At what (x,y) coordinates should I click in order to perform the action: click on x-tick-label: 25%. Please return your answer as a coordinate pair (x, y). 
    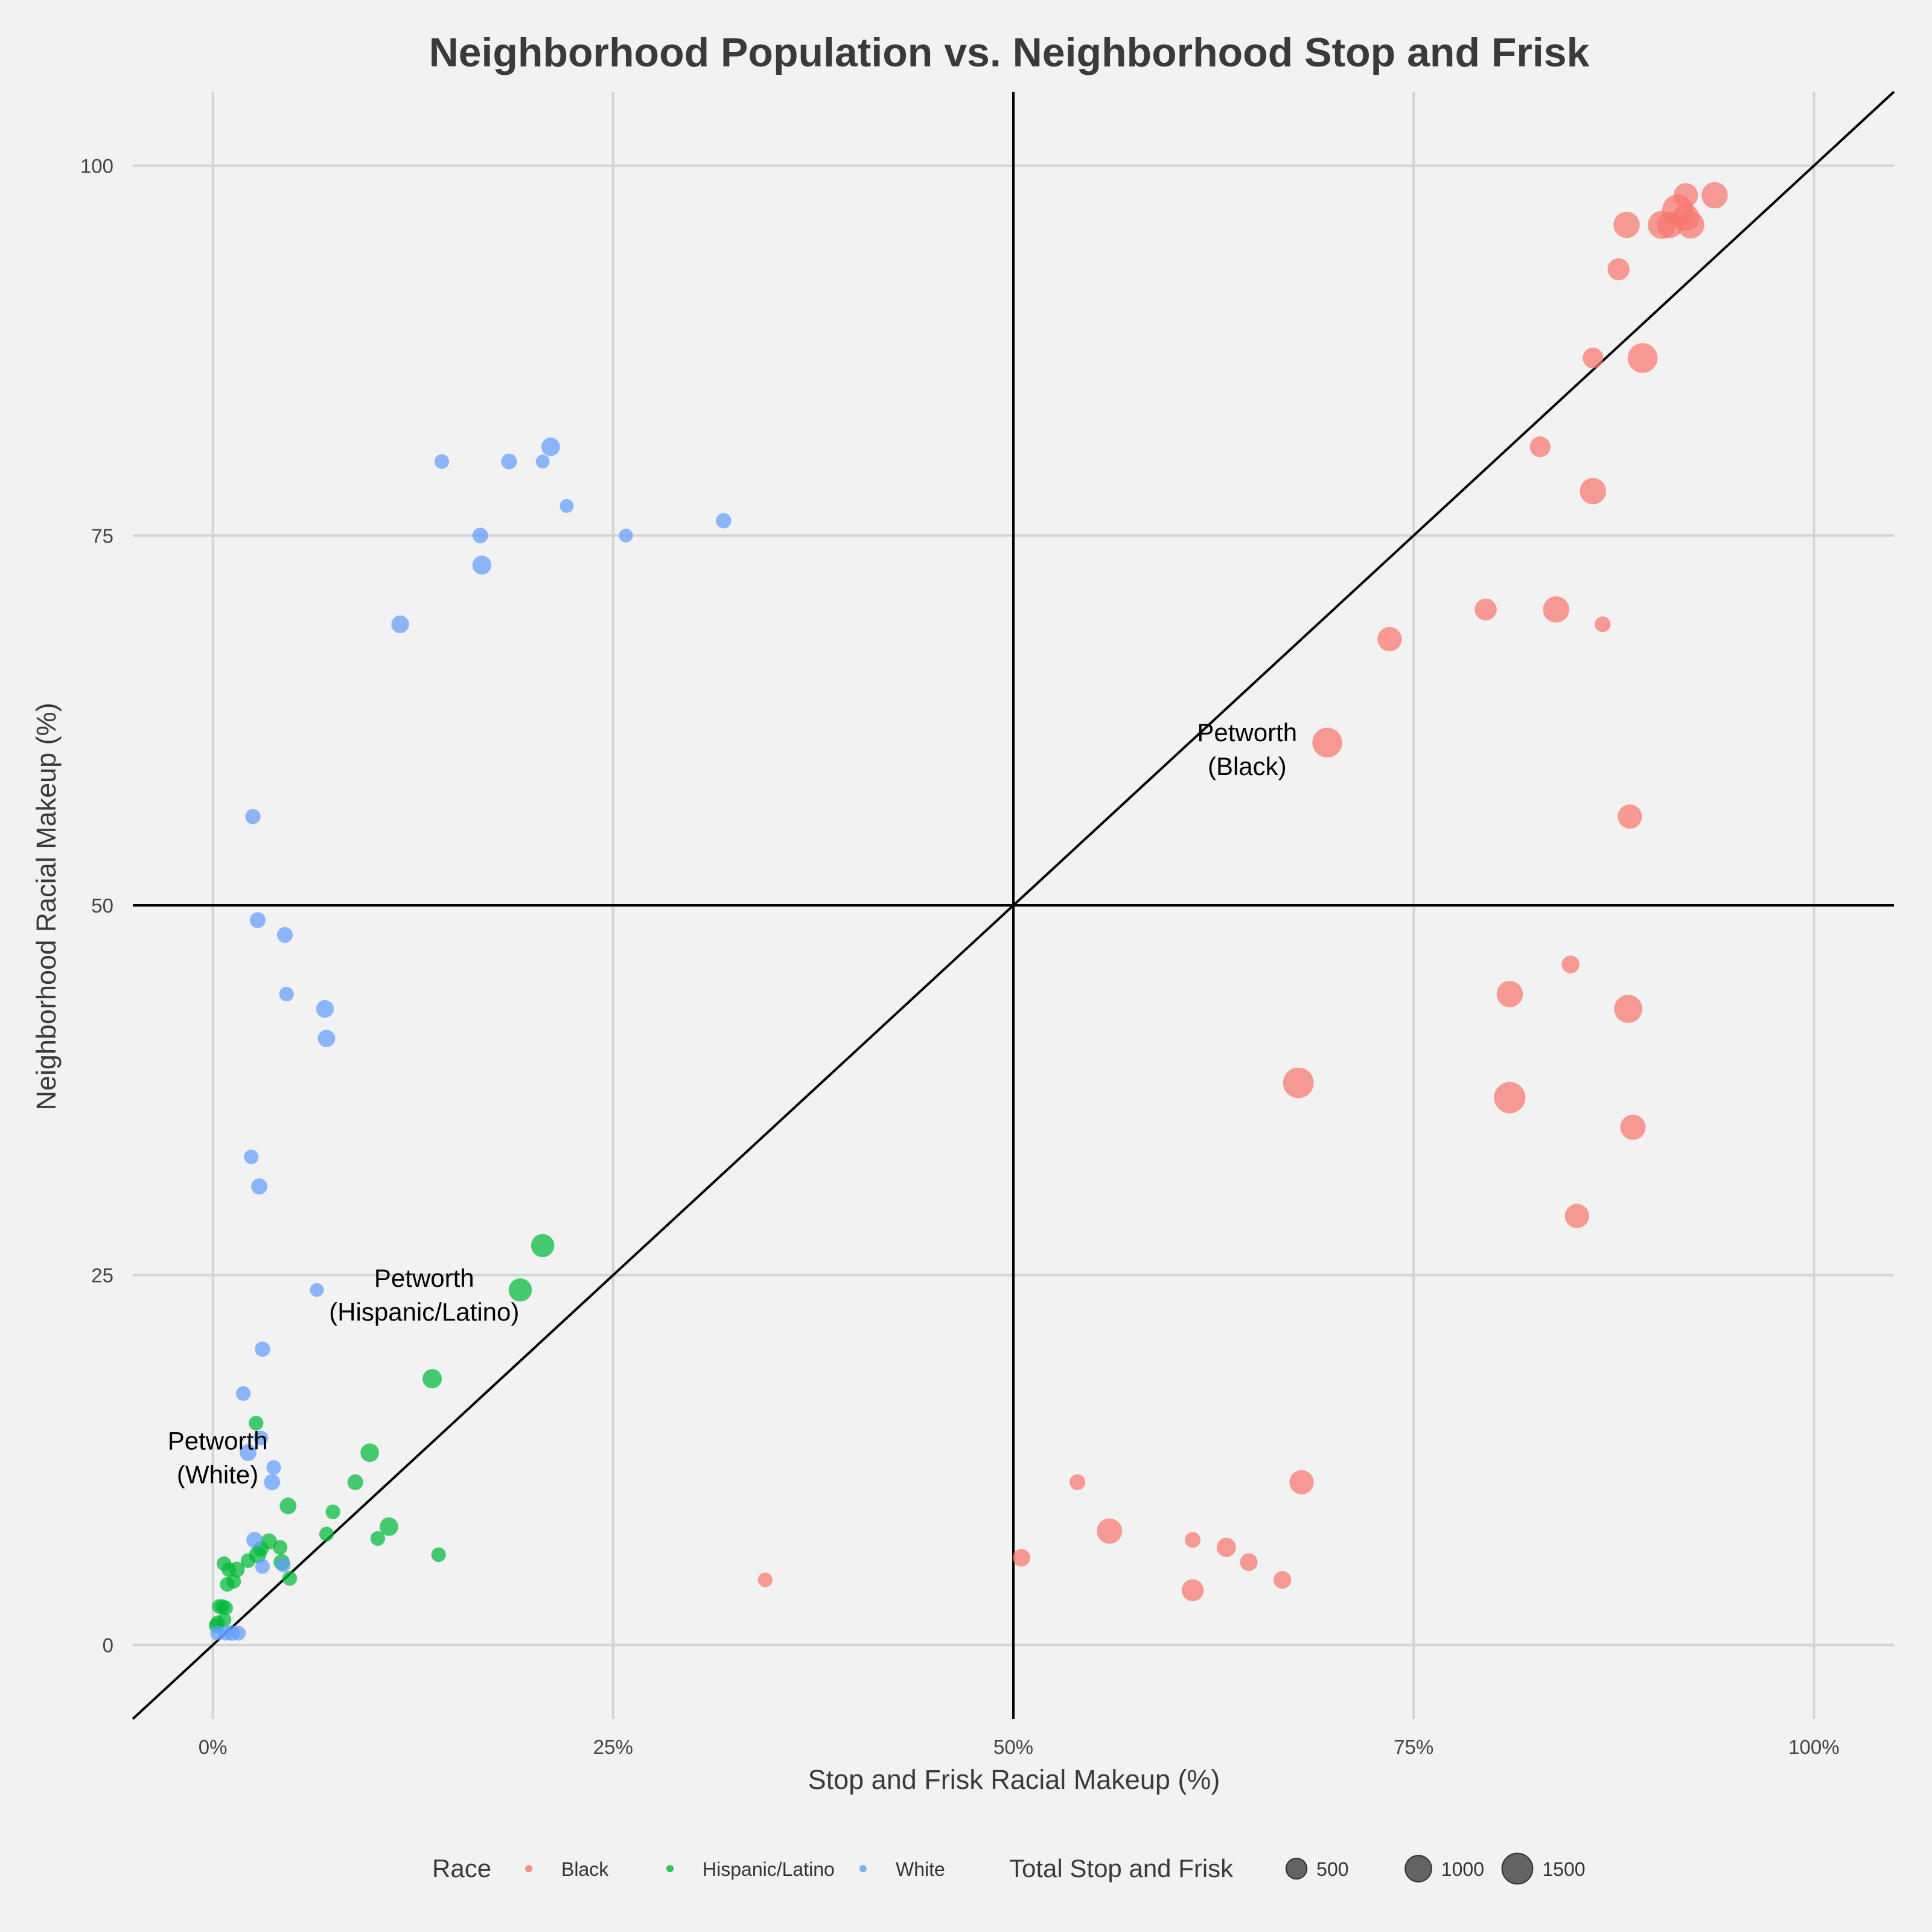
    Looking at the image, I should click on (613, 1747).